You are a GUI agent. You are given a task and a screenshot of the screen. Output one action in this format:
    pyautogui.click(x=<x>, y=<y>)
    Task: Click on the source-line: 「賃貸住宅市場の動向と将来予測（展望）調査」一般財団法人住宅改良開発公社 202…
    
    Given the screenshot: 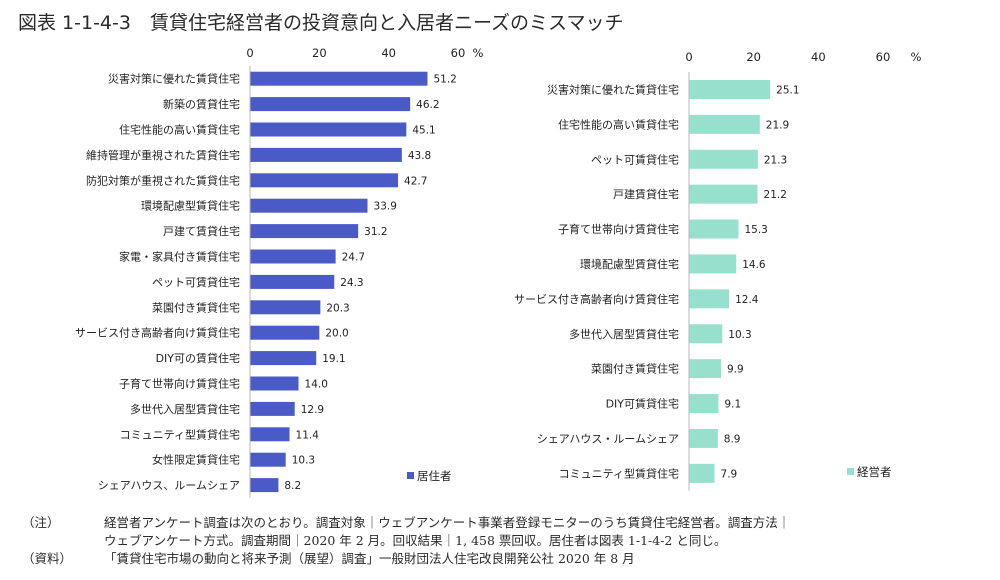 What is the action you would take?
    pyautogui.click(x=369, y=558)
    